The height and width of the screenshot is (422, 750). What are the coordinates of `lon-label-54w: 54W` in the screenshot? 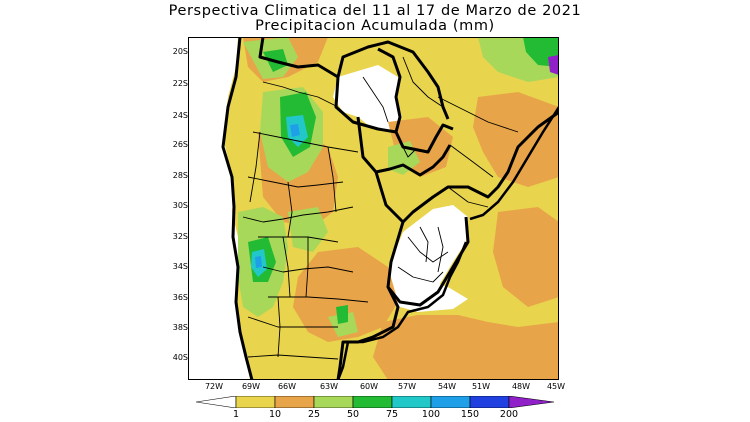 It's located at (447, 386).